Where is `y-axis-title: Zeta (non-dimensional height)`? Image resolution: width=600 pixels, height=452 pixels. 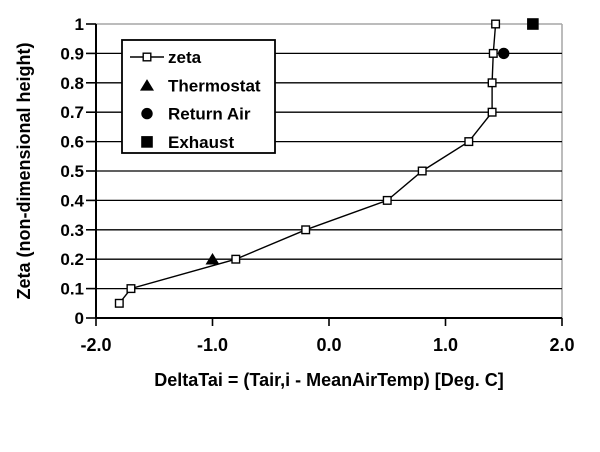 y-axis-title: Zeta (non-dimensional height) is located at coordinates (24, 171).